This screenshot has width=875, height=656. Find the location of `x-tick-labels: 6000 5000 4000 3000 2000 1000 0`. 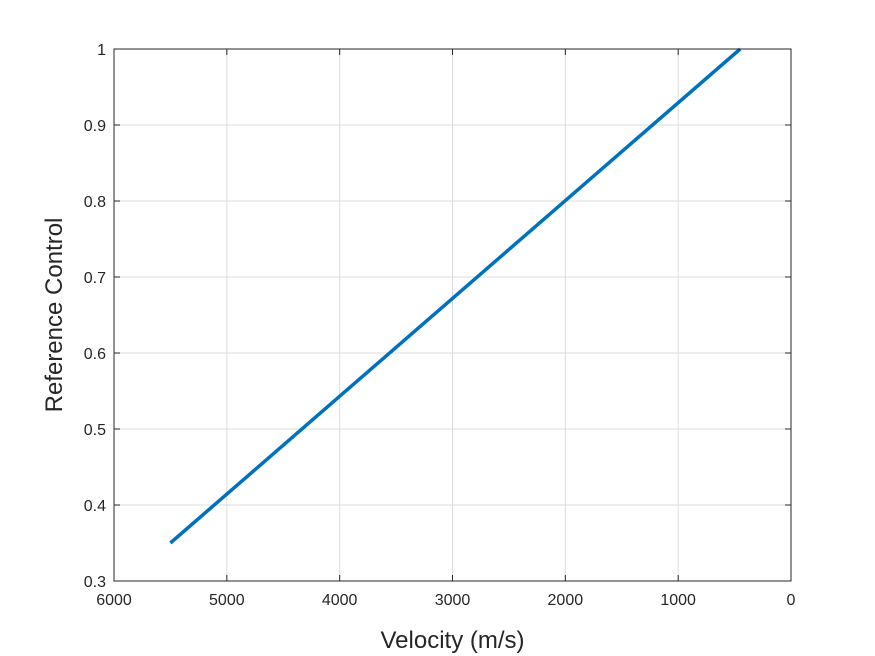

x-tick-labels: 6000 5000 4000 3000 2000 1000 0 is located at coordinates (445, 600).